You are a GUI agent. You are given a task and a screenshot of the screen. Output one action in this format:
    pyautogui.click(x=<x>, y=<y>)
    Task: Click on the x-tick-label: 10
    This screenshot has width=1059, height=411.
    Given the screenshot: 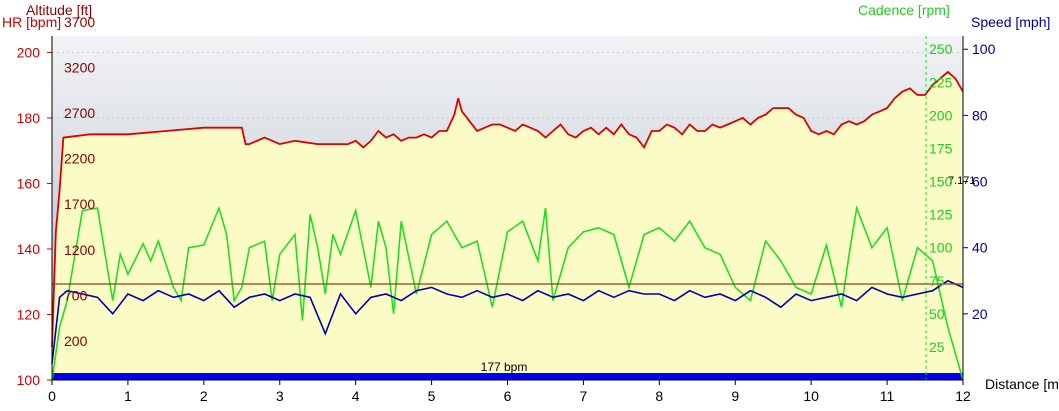 What is the action you would take?
    pyautogui.click(x=811, y=396)
    